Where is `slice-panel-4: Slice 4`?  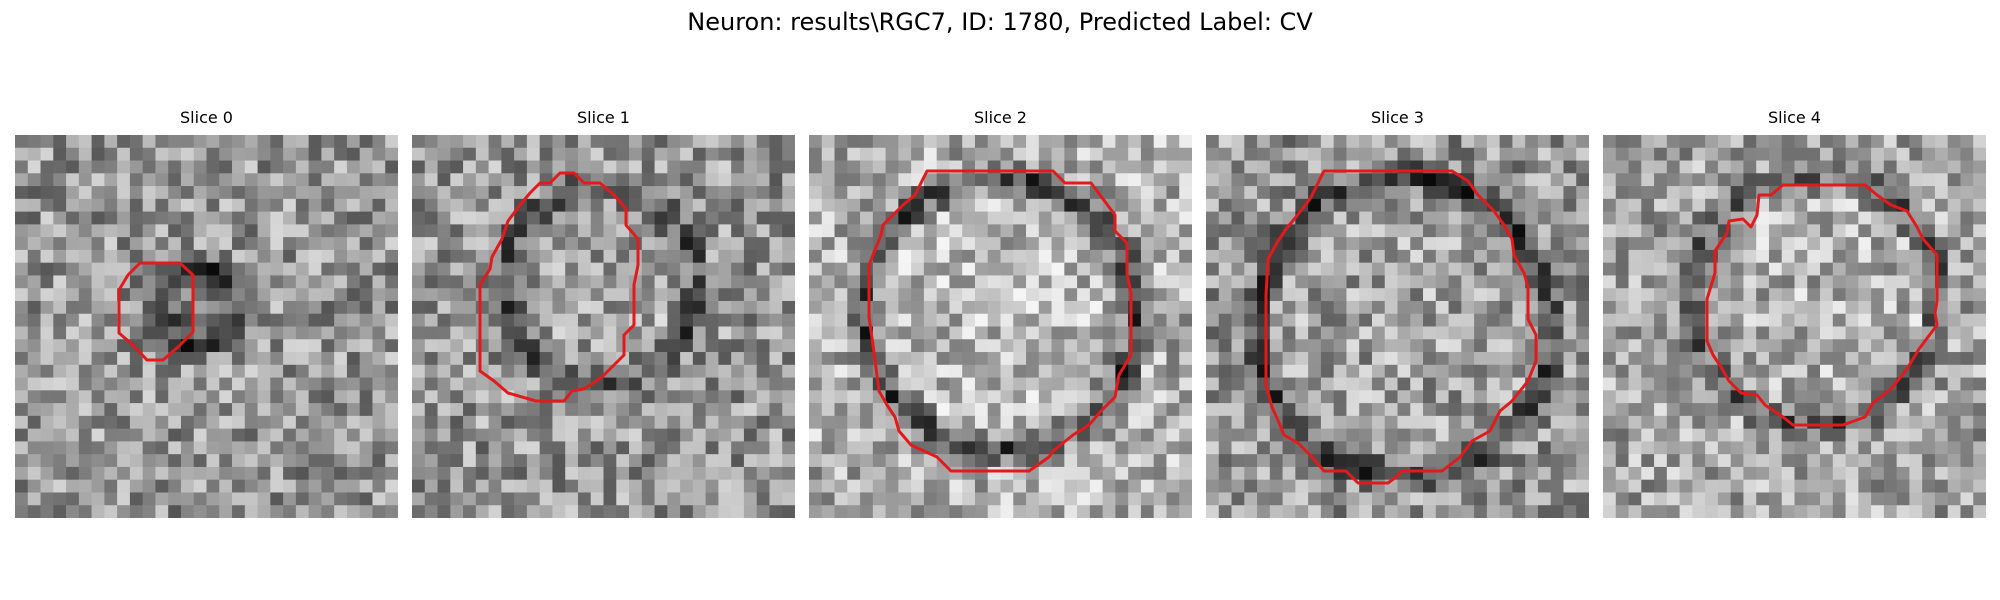
slice-panel-4: Slice 4 is located at coordinates (1794, 313).